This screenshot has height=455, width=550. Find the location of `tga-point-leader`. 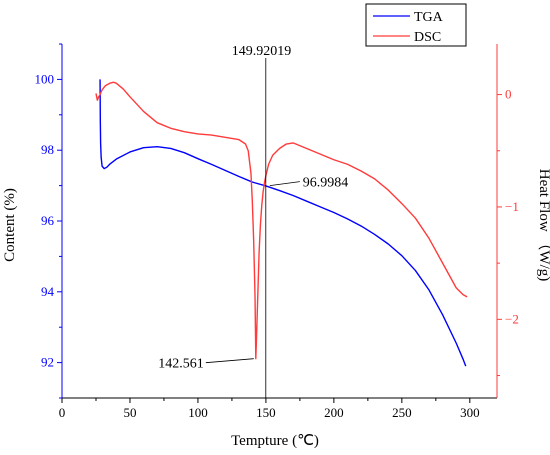

tga-point-leader is located at coordinates (284, 184).